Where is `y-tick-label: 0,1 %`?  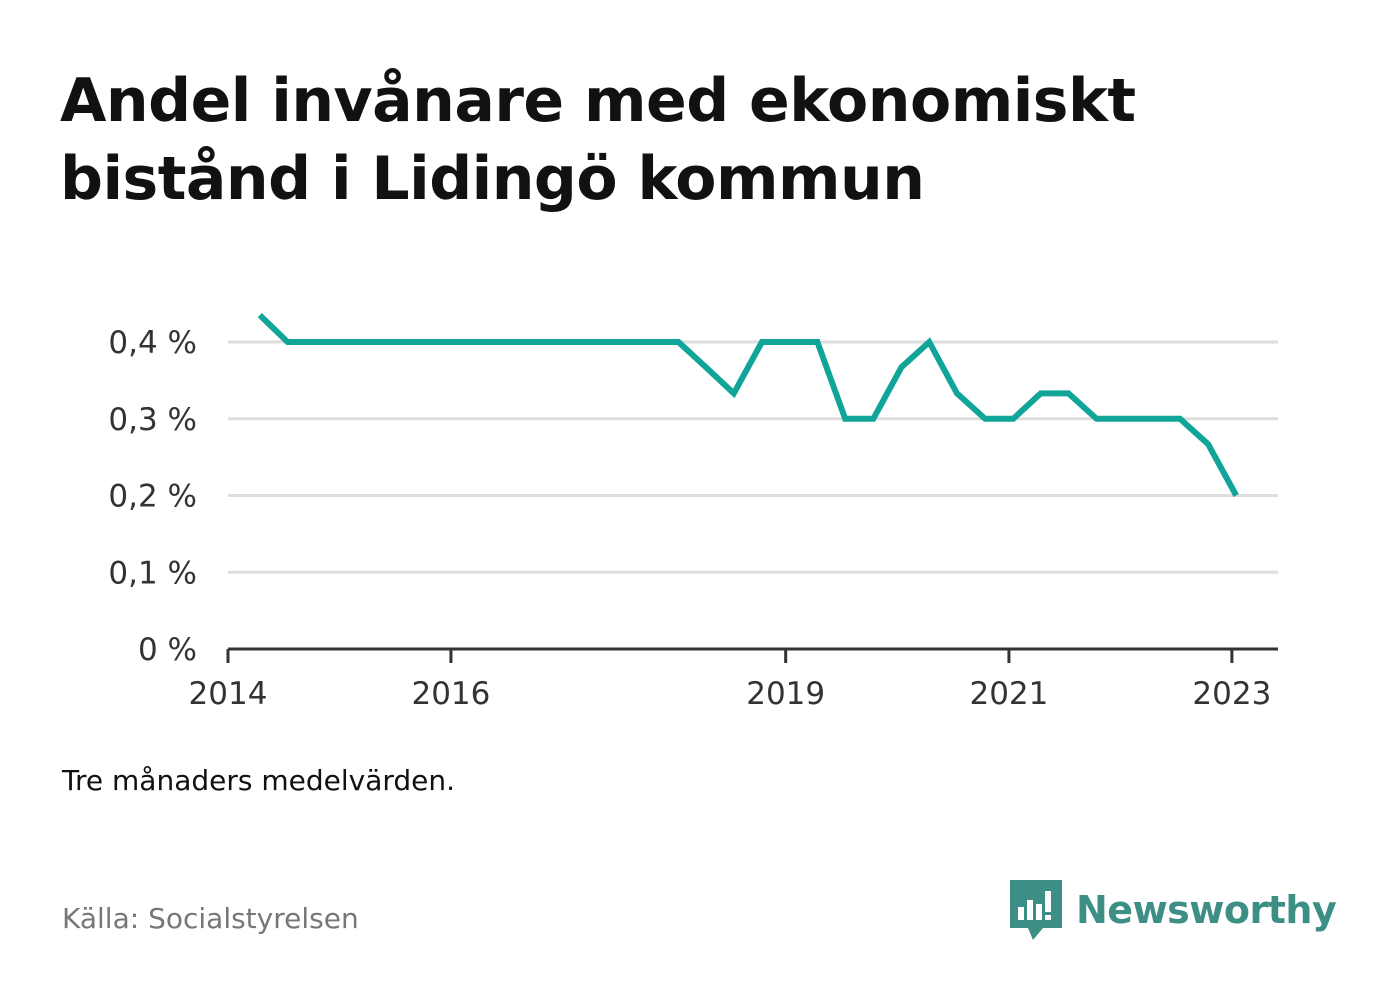
y-tick-label: 0,1 % is located at coordinates (152, 573).